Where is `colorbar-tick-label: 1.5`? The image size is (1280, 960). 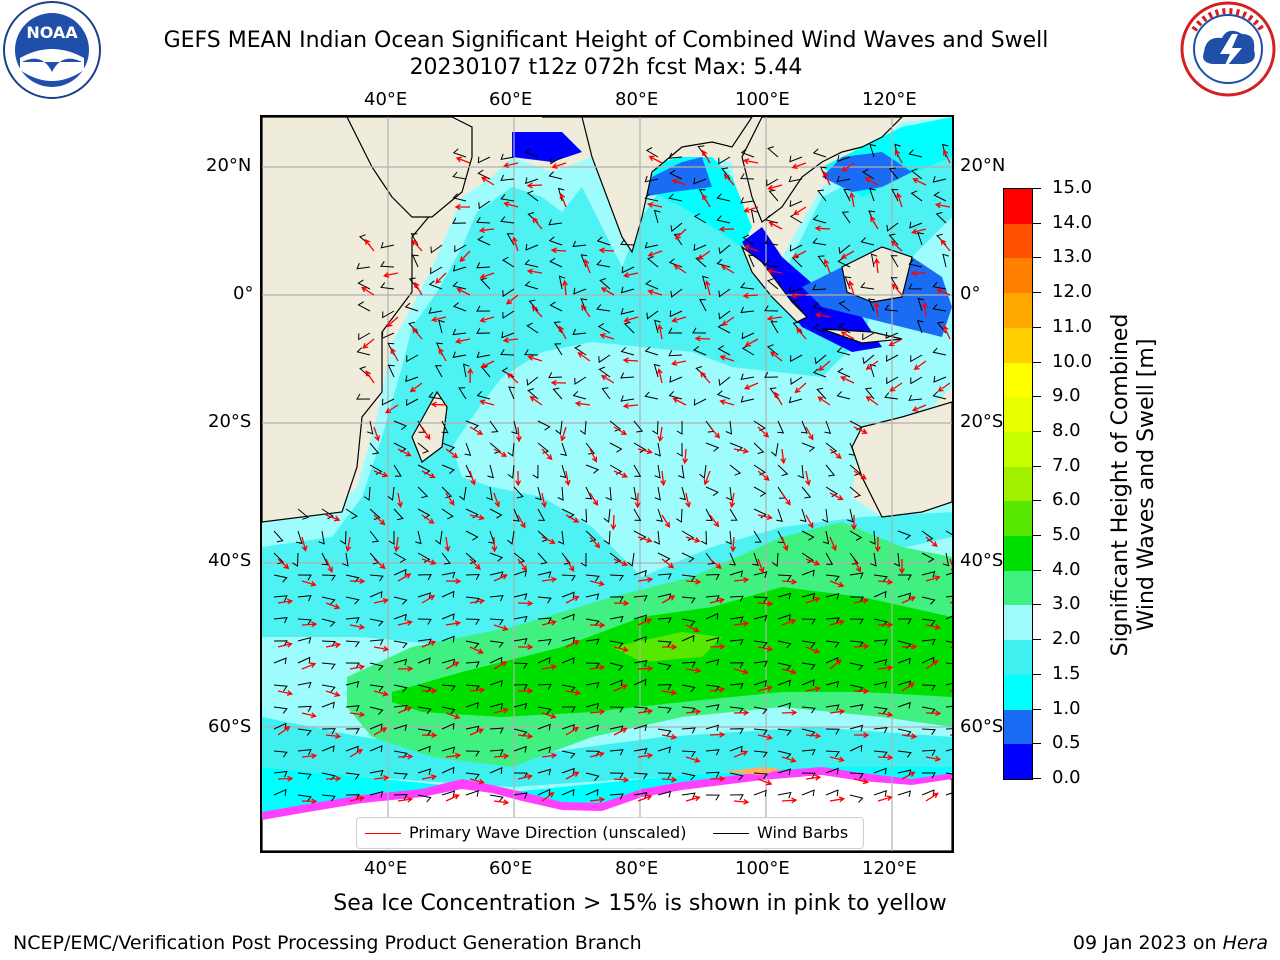
colorbar-tick-label: 1.5 is located at coordinates (1066, 673).